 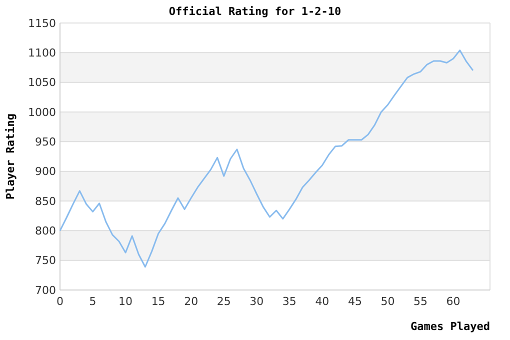 What do you see at coordinates (92, 301) in the screenshot?
I see `x-tick-label: 5` at bounding box center [92, 301].